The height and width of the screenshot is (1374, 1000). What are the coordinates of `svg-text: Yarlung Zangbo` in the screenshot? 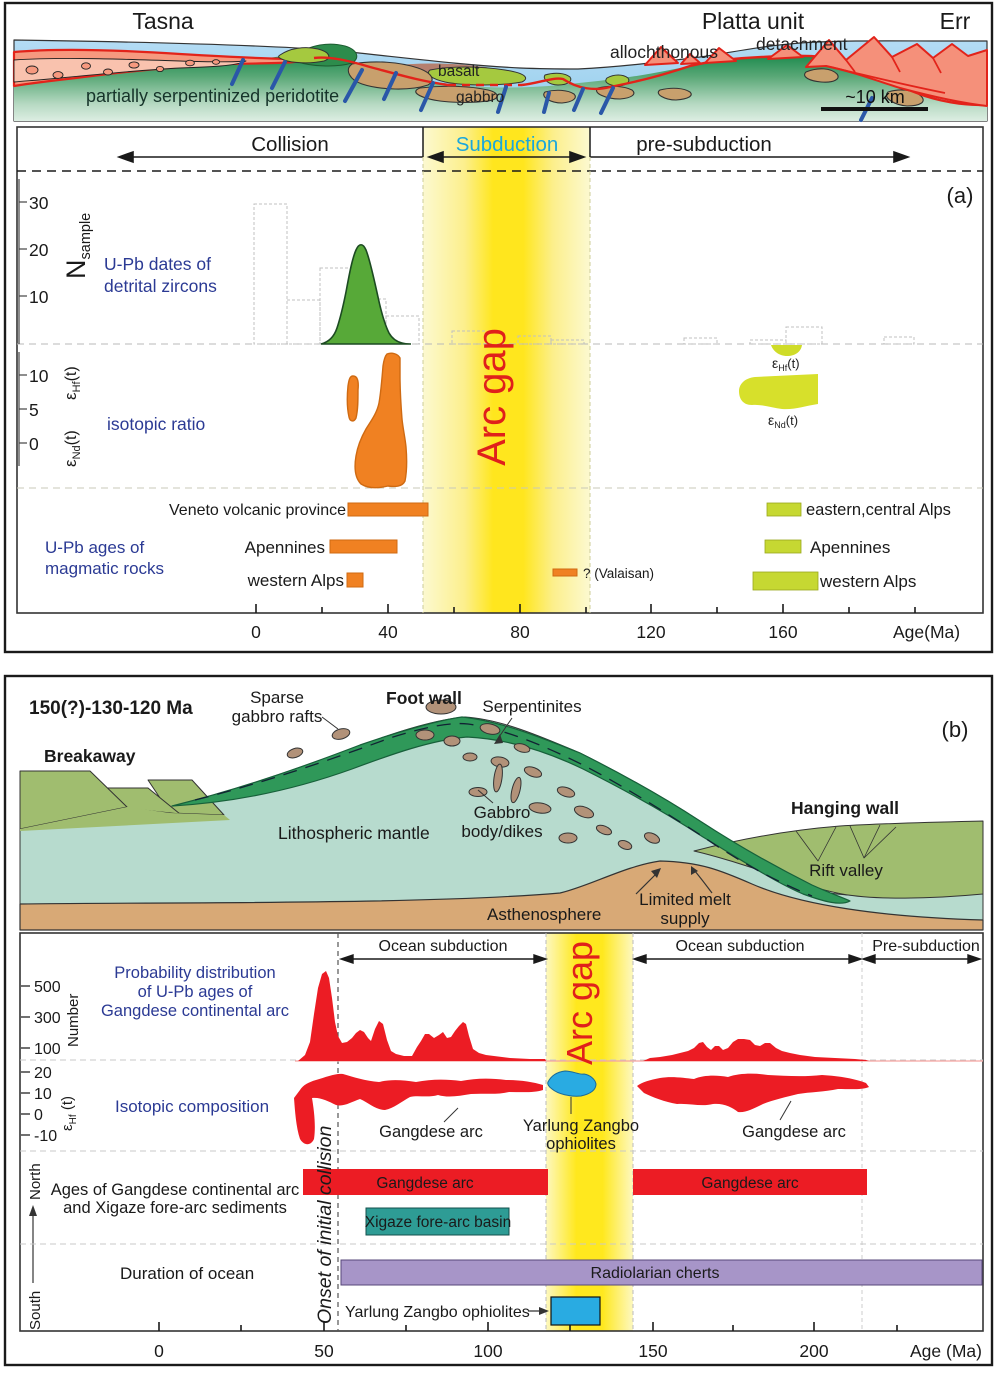 It's located at (581, 1126).